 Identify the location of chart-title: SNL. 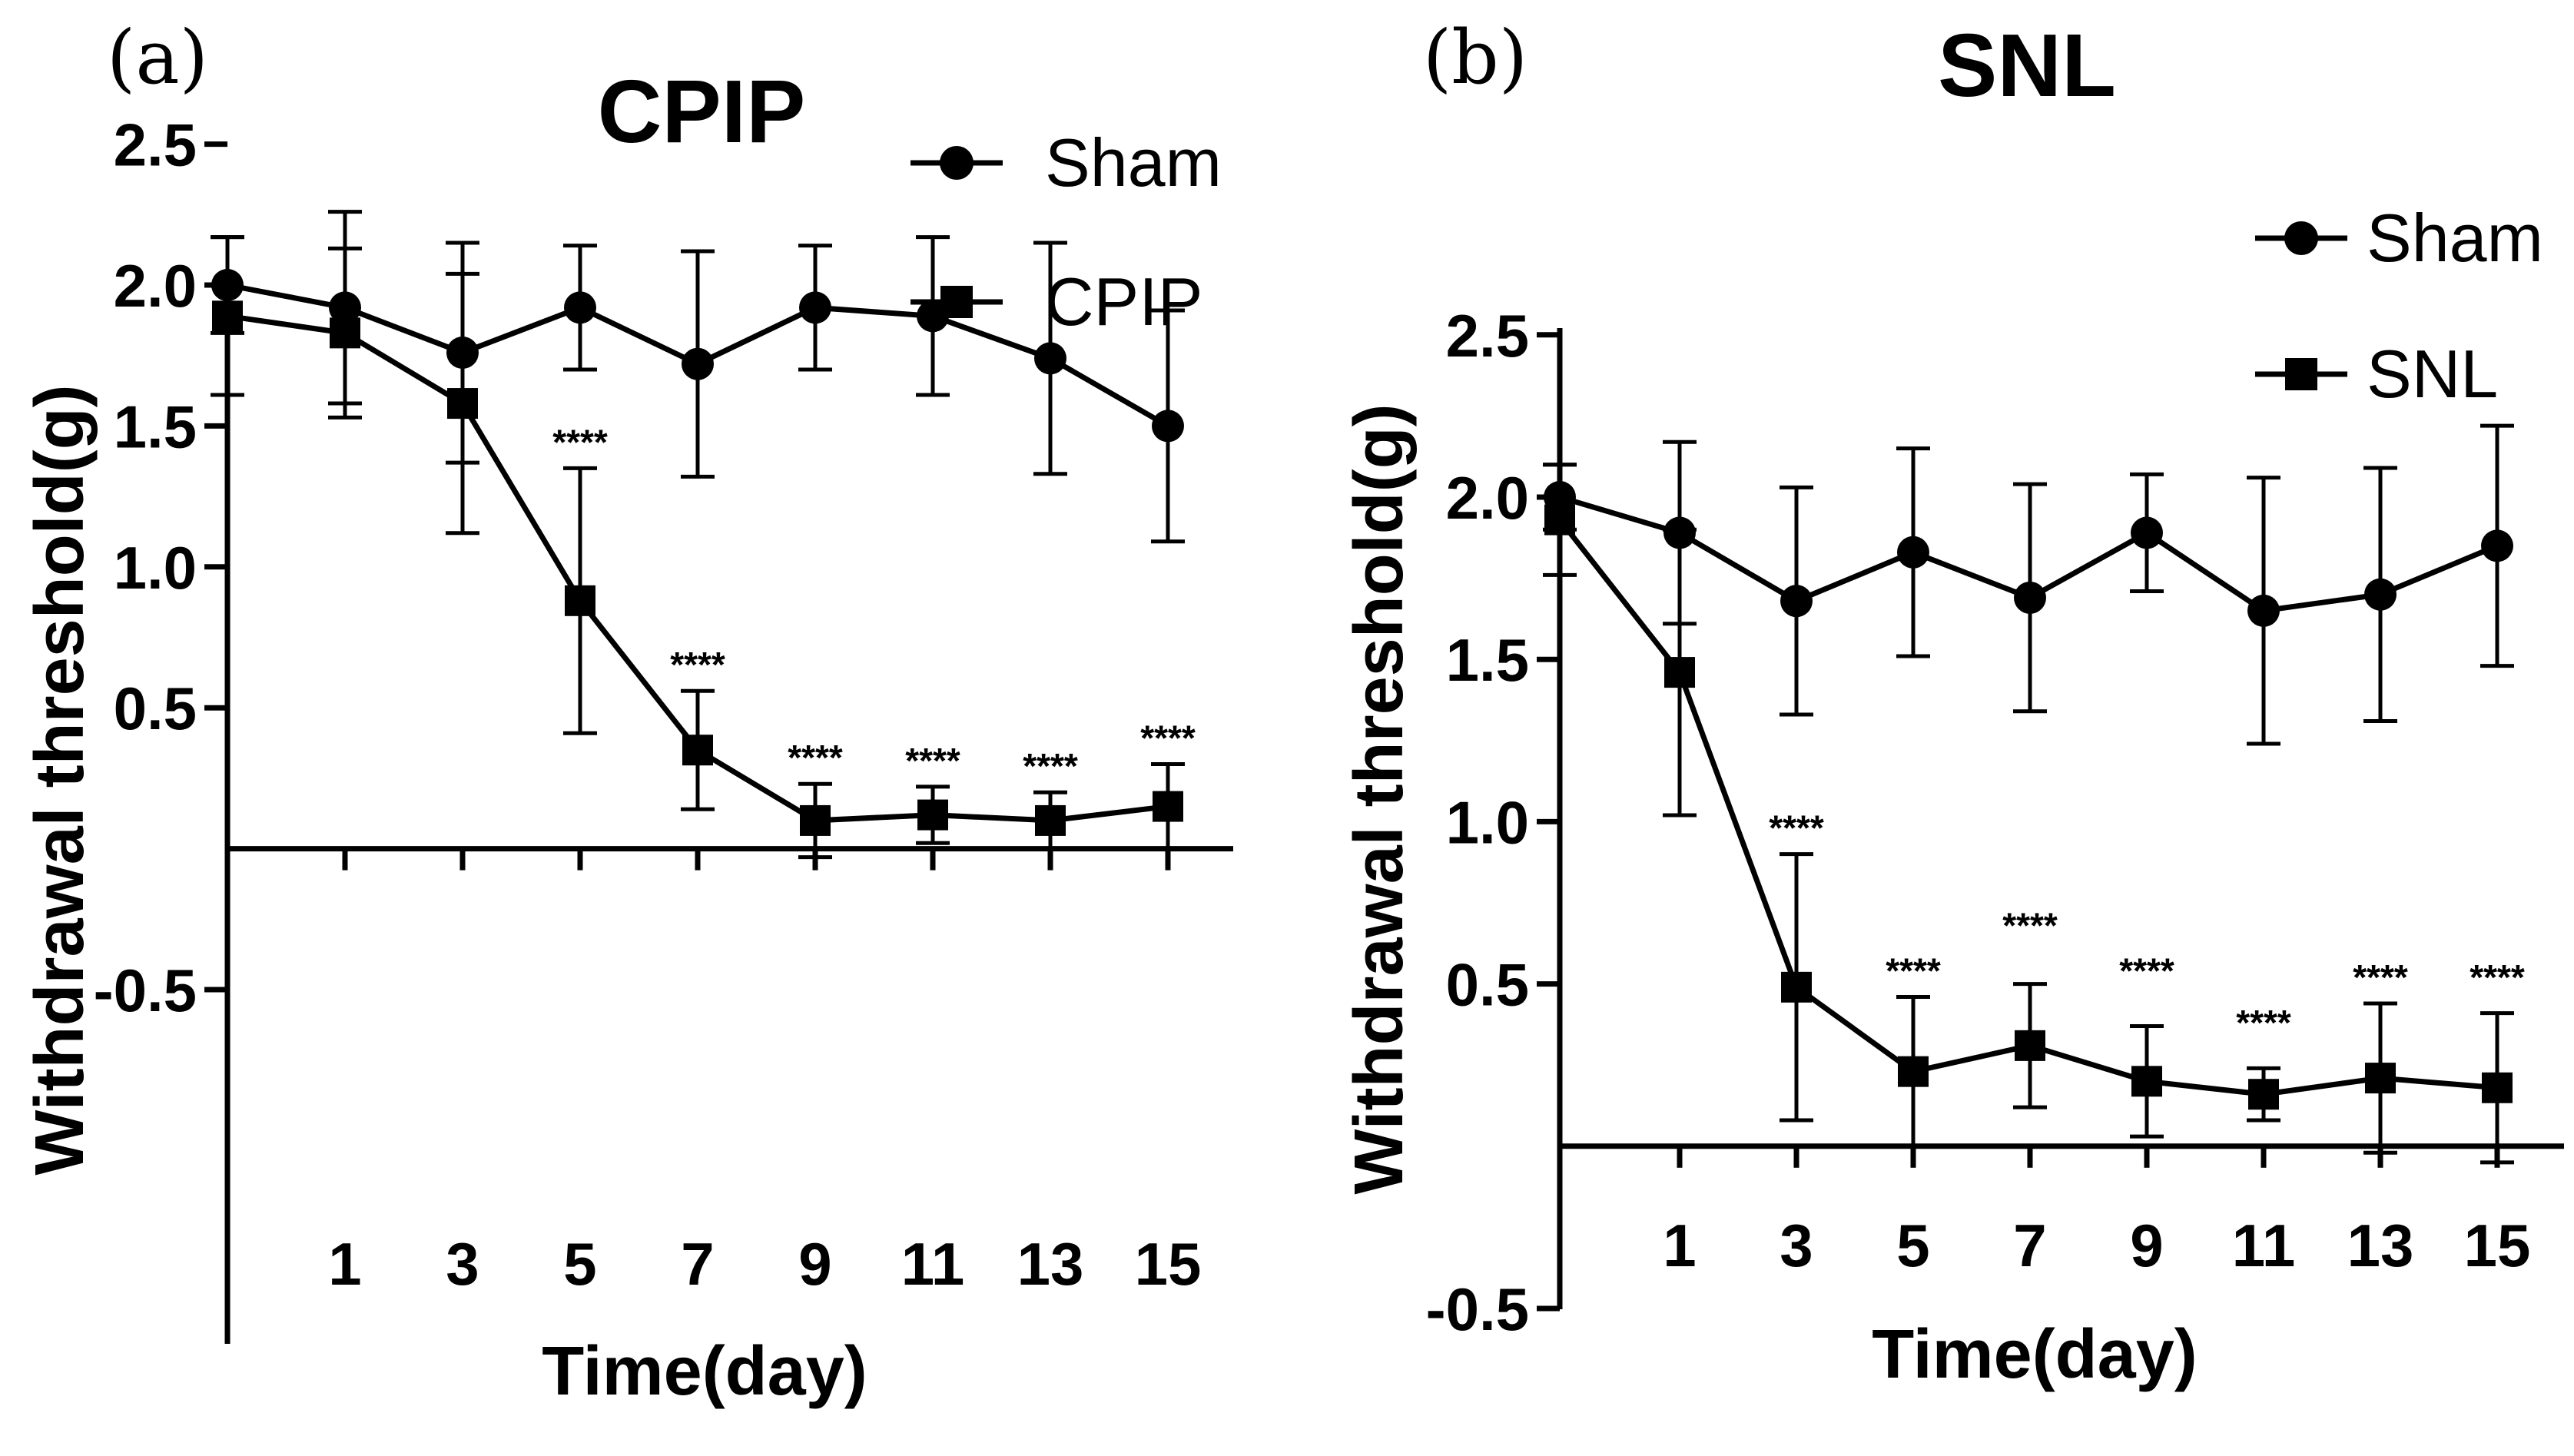
(2027, 65).